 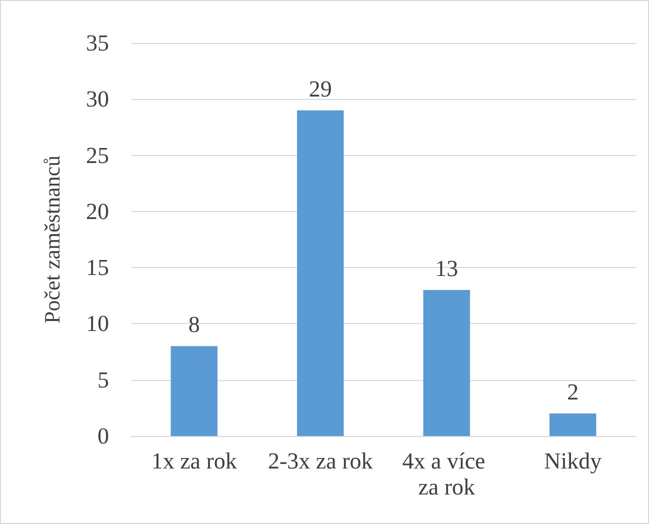 I want to click on data-label: 29, so click(x=320, y=89).